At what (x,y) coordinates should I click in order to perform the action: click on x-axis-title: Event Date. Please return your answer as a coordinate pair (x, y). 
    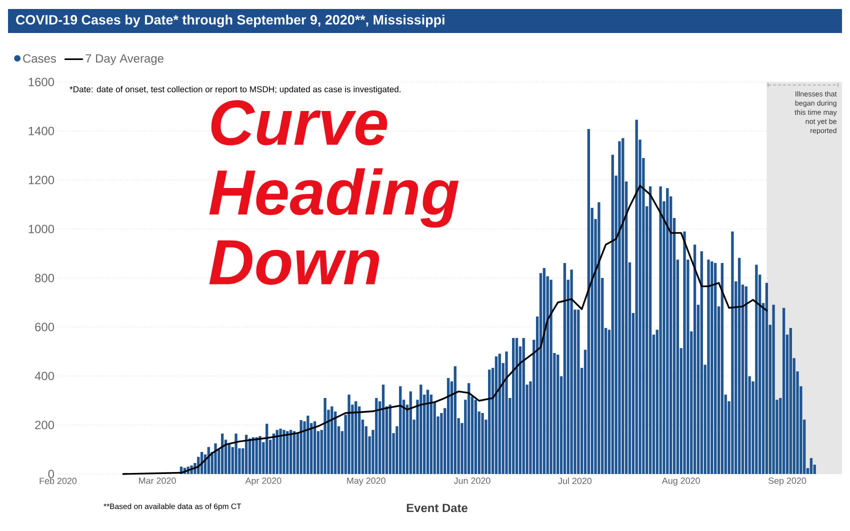
    Looking at the image, I should click on (437, 508).